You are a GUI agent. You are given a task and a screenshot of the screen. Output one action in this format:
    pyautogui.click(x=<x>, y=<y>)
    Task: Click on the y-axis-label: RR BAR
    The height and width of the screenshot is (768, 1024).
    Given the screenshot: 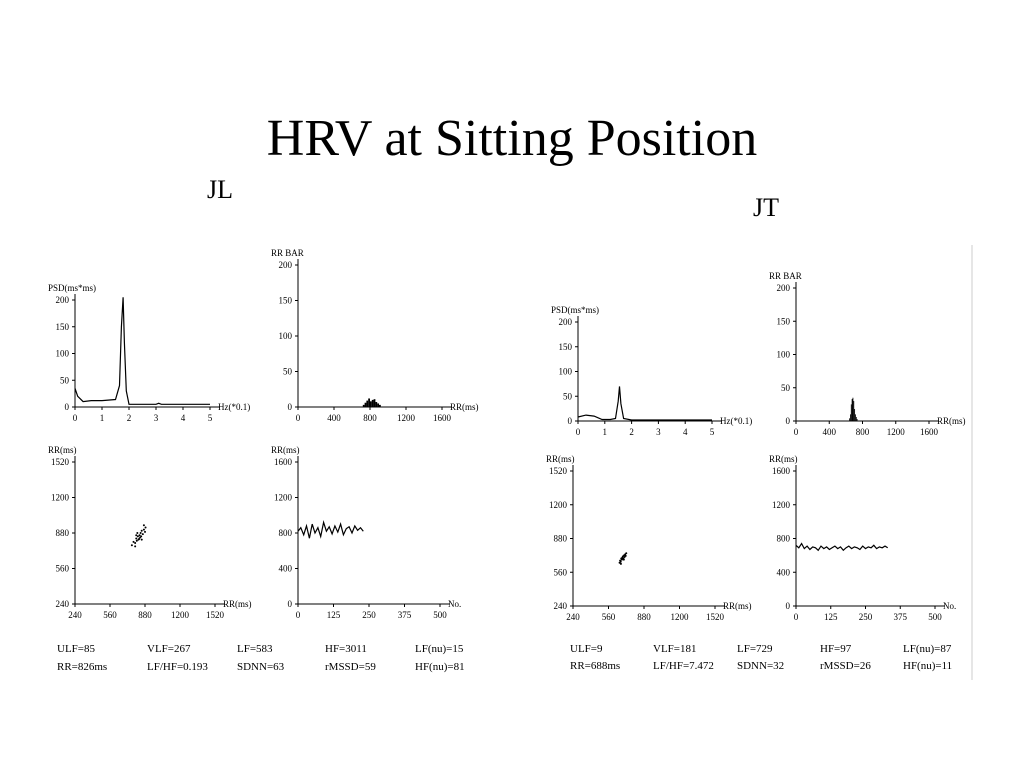 What is the action you would take?
    pyautogui.click(x=785, y=276)
    